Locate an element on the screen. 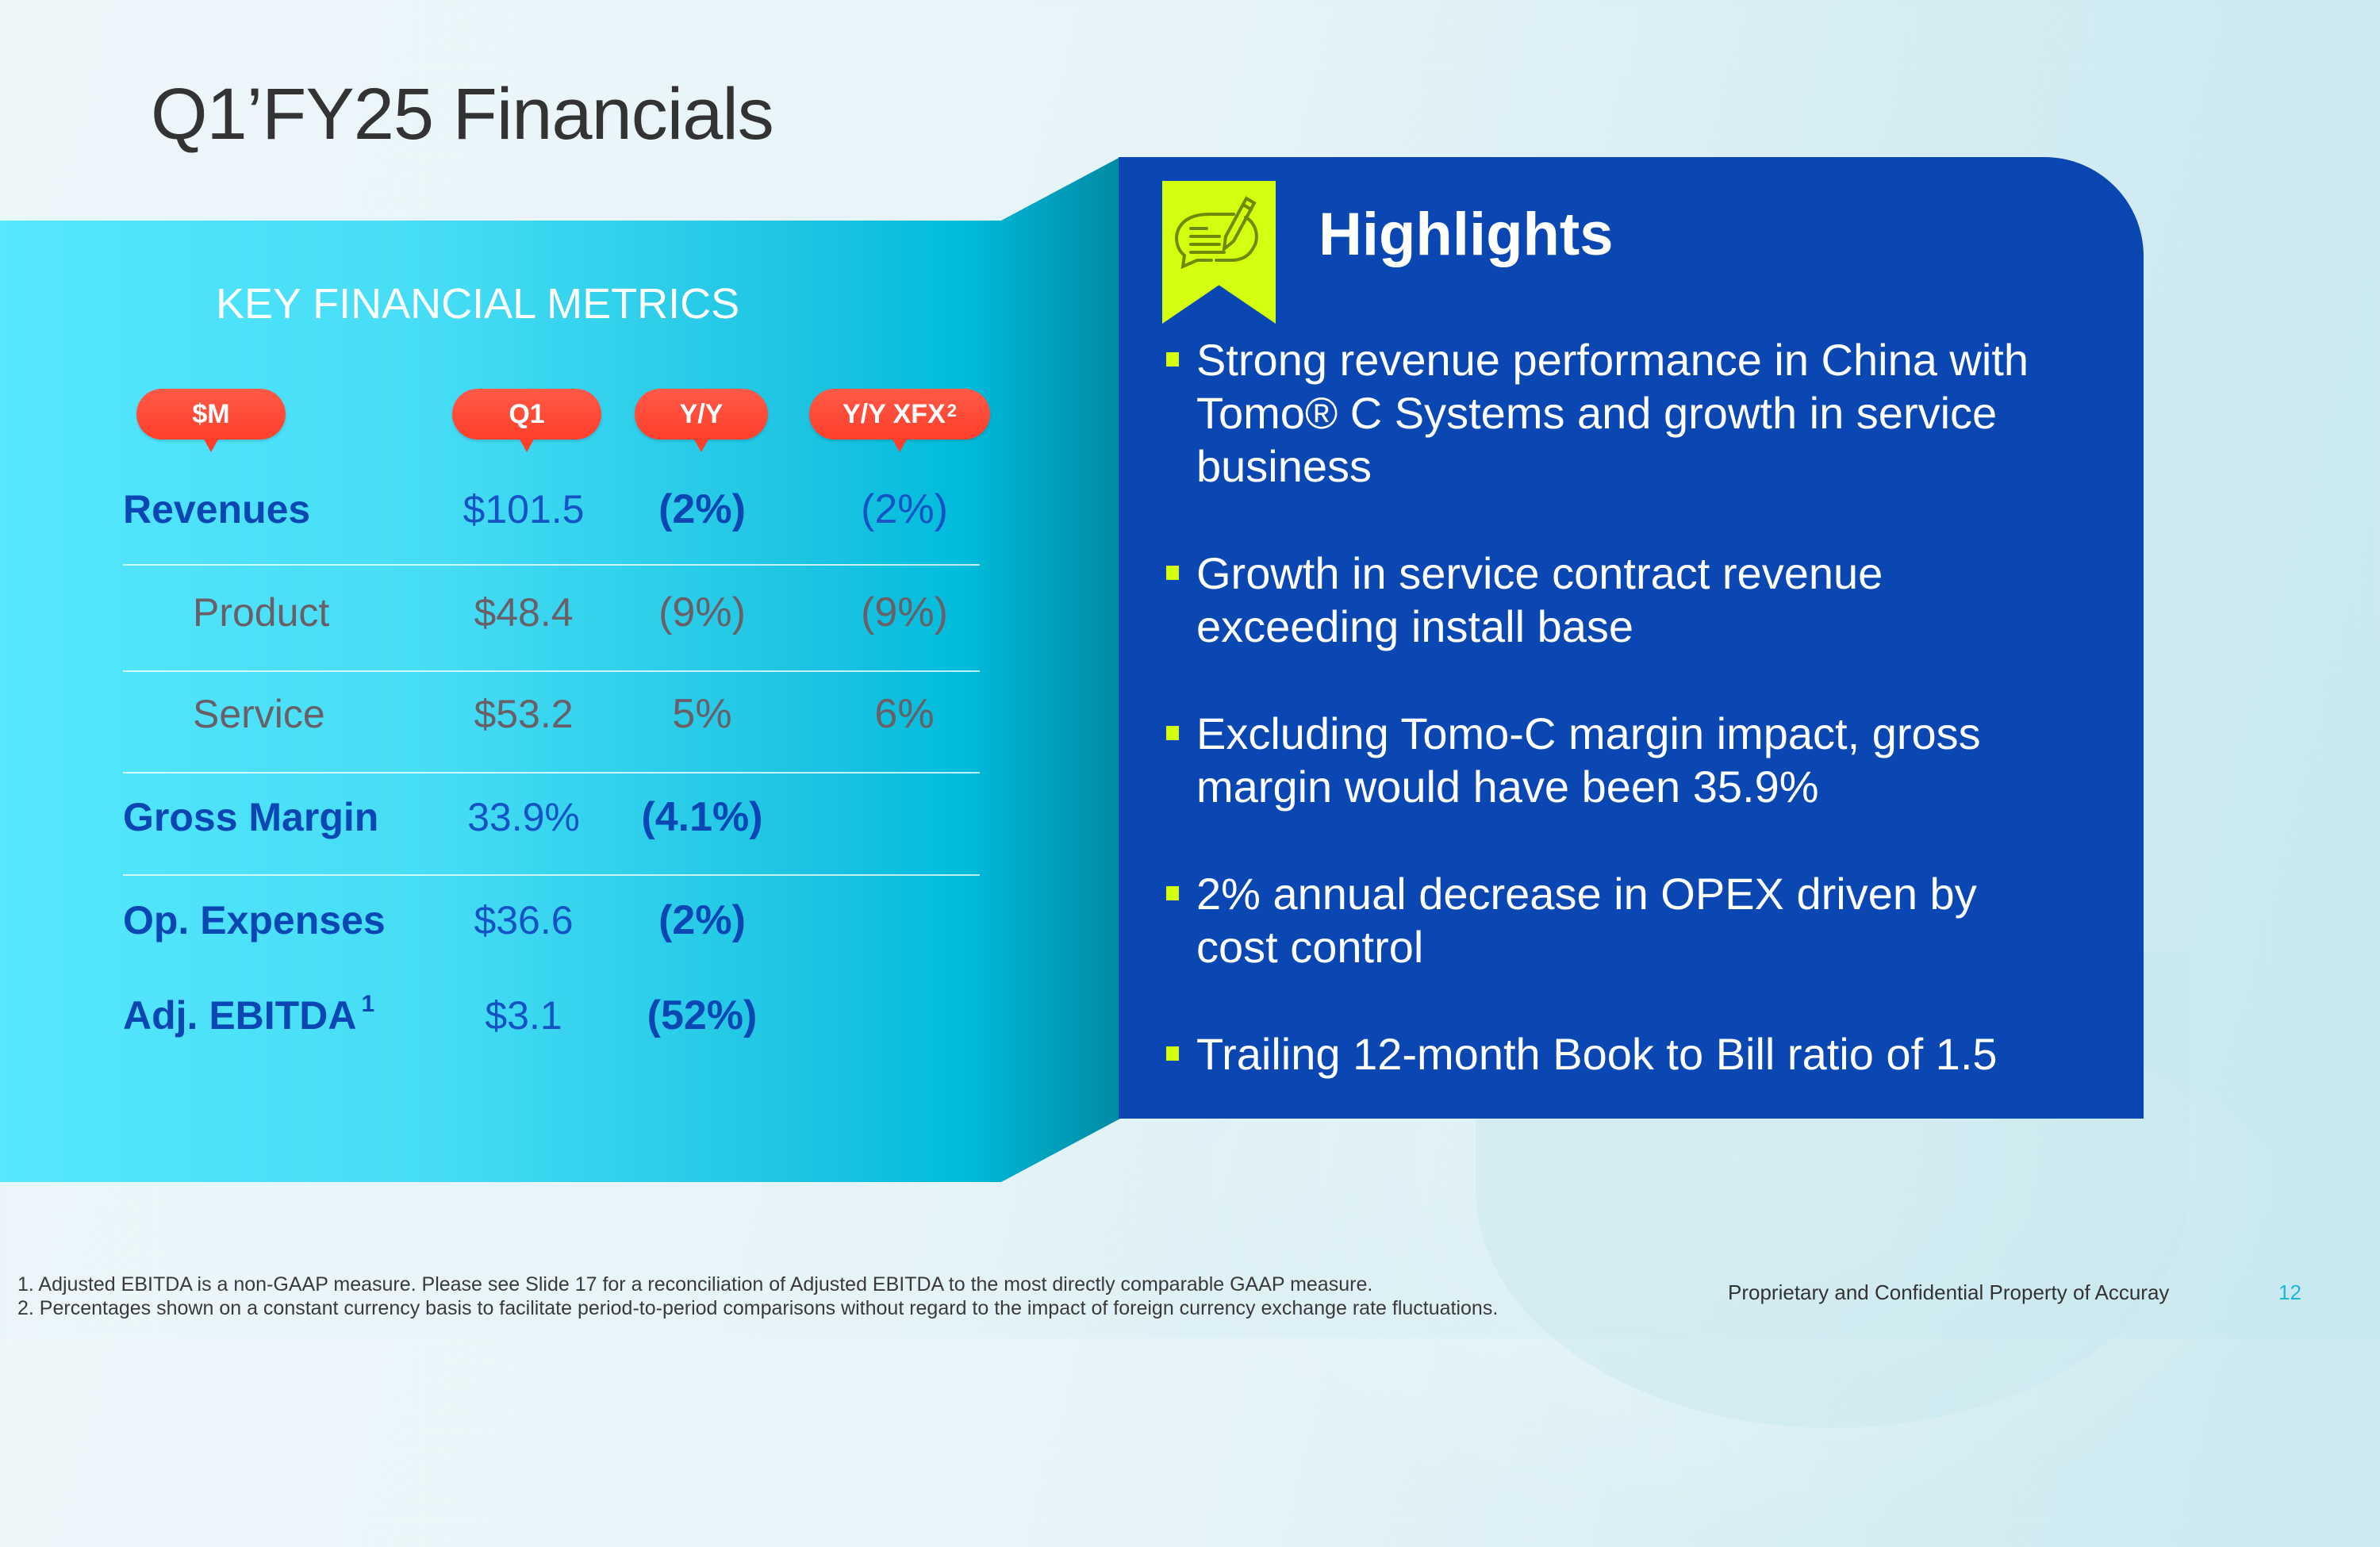 The image size is (2380, 1547). header-yy-xfx-pill: Y/Y XFX 2 is located at coordinates (899, 420).